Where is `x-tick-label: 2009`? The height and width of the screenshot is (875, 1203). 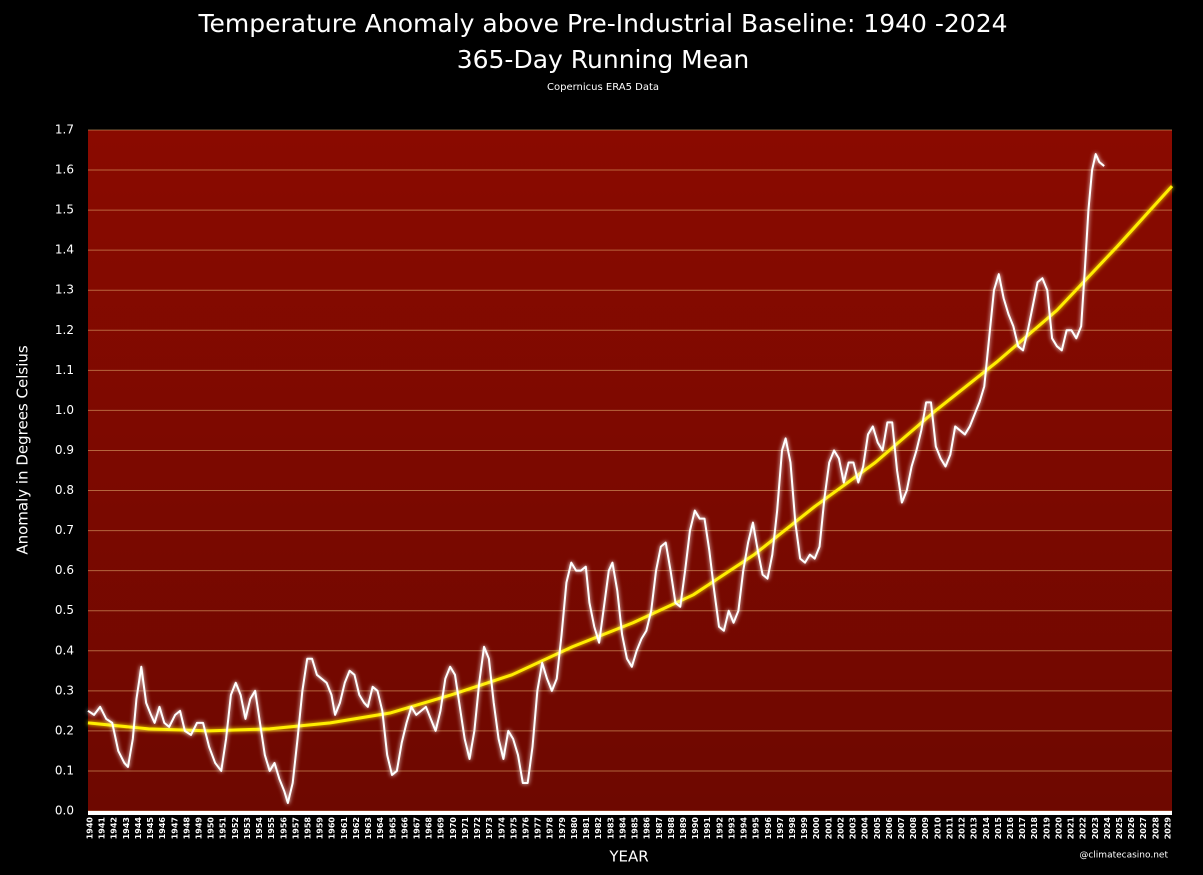
x-tick-label: 2009 is located at coordinates (925, 828).